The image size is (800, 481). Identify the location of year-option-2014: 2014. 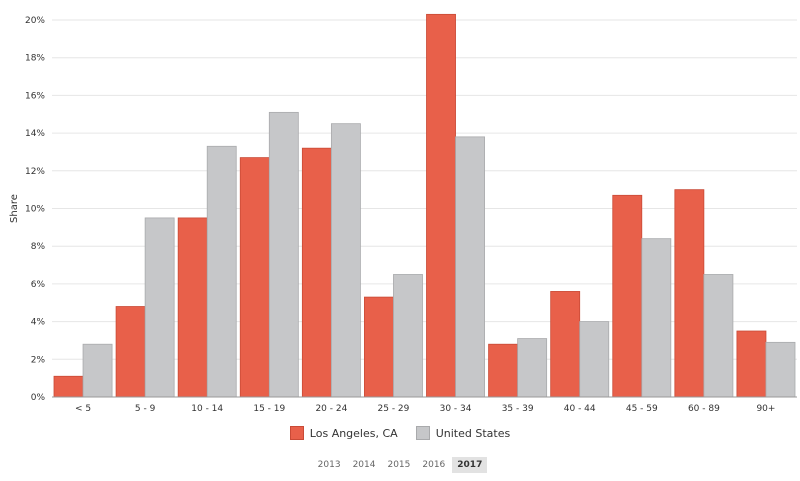
(364, 465).